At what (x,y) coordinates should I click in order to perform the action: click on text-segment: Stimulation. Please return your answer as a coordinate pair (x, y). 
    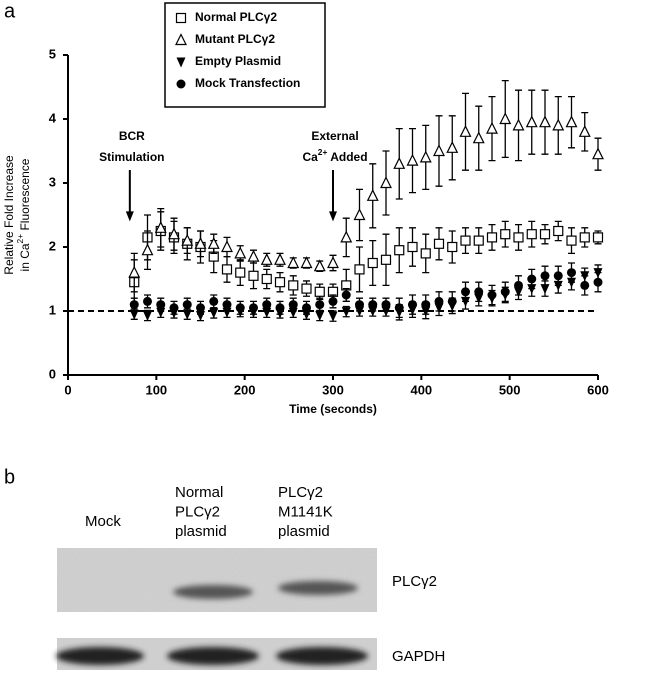
    Looking at the image, I should click on (131, 157).